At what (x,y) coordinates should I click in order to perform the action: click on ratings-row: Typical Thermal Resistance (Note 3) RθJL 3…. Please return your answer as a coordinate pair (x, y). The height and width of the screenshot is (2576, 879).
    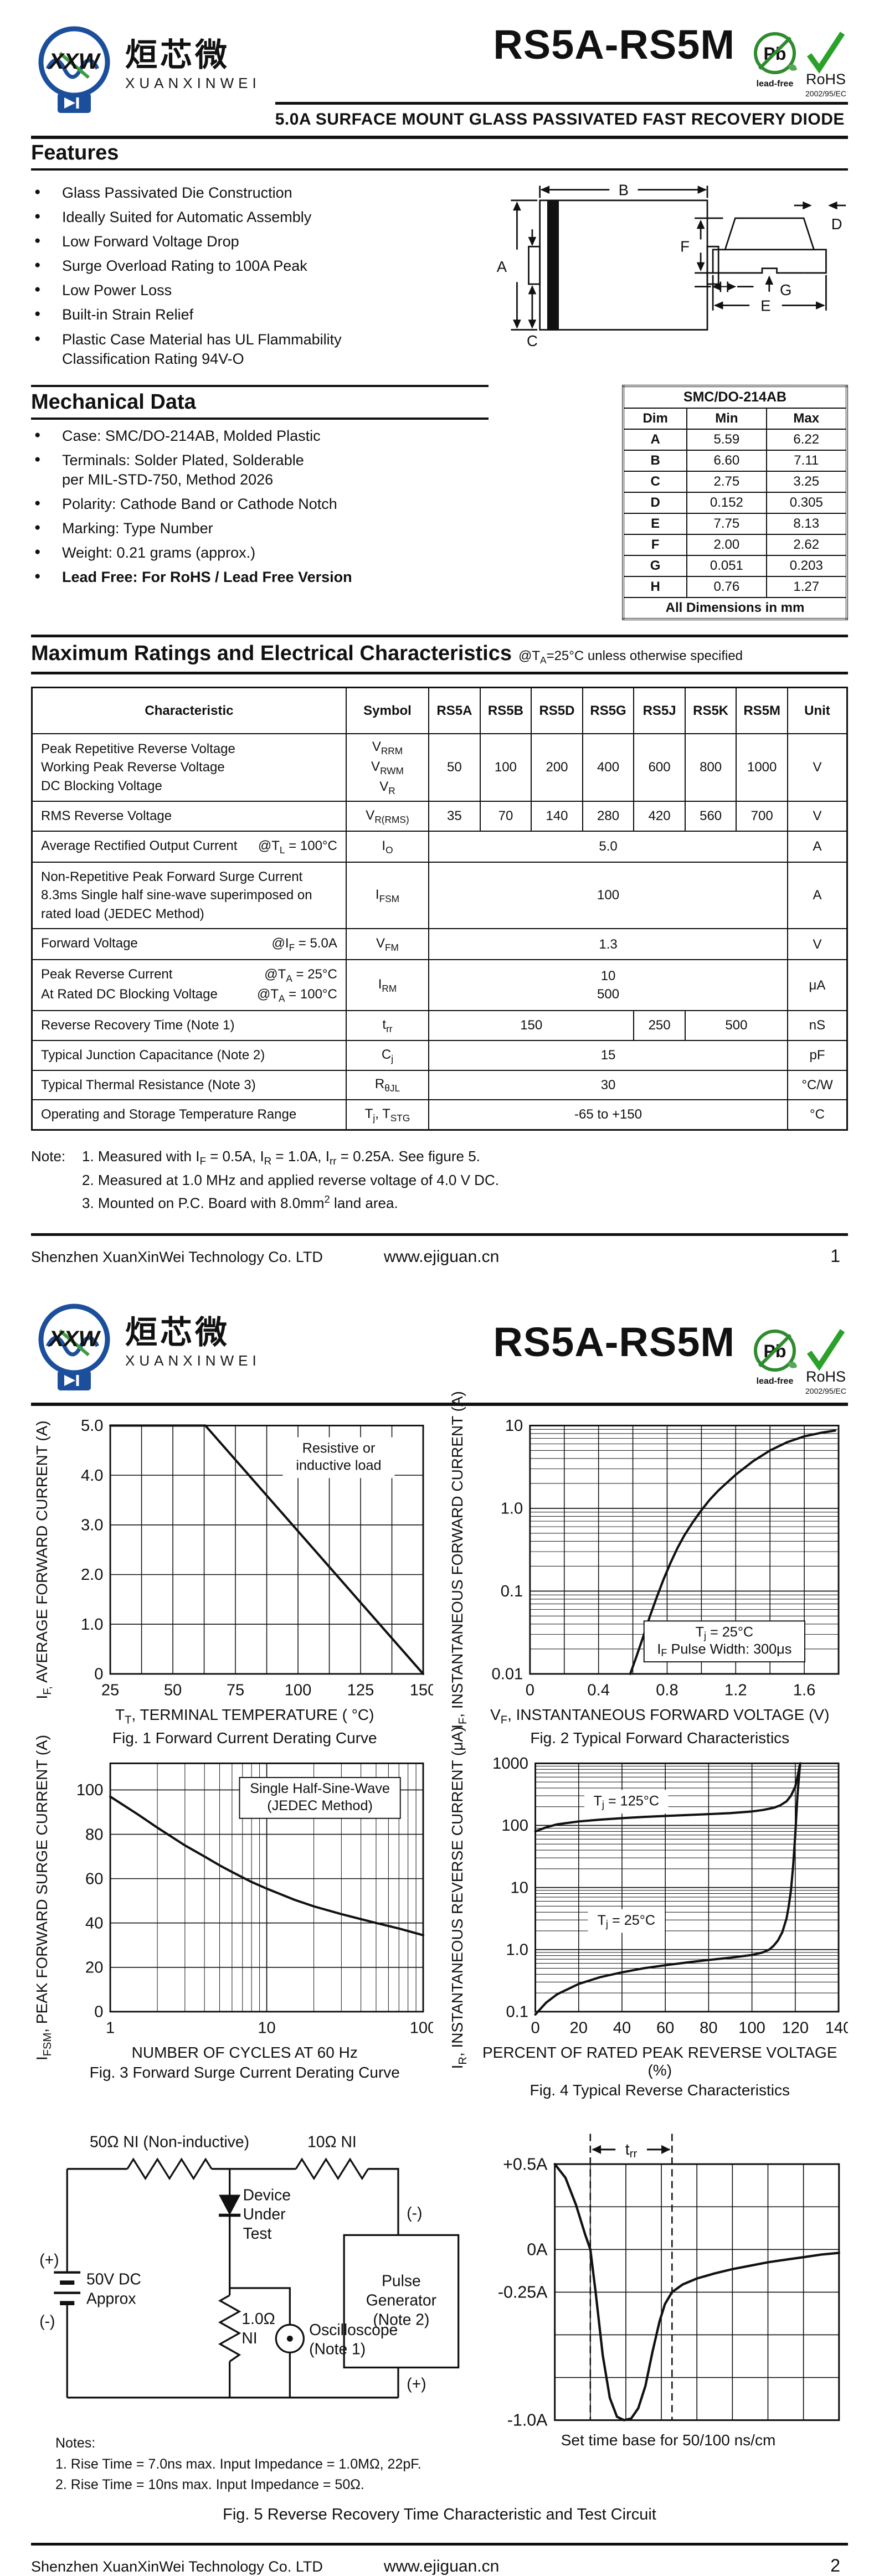
    Looking at the image, I should click on (439, 1085).